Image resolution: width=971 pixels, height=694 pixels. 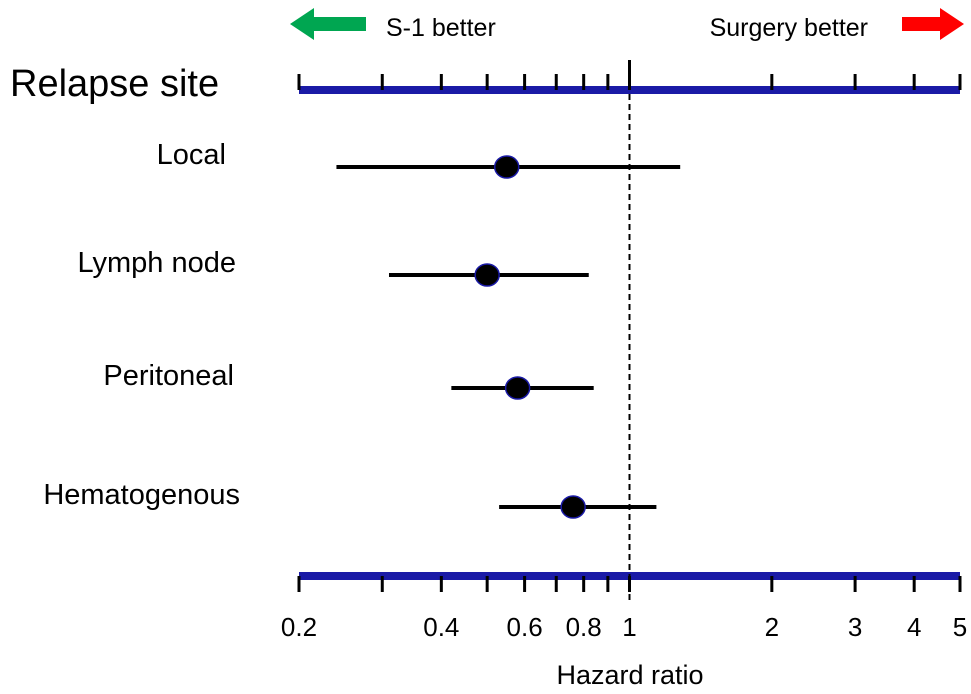 What do you see at coordinates (299, 627) in the screenshot?
I see `x-tick-label: 0.2` at bounding box center [299, 627].